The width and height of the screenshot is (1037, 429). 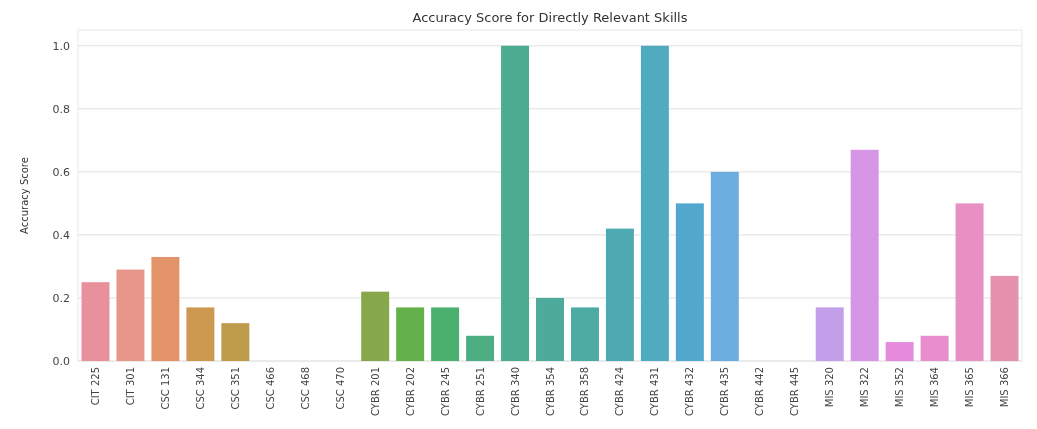 What do you see at coordinates (550, 17) in the screenshot?
I see `chart-title: Accuracy Score for Directly Relevant Skills` at bounding box center [550, 17].